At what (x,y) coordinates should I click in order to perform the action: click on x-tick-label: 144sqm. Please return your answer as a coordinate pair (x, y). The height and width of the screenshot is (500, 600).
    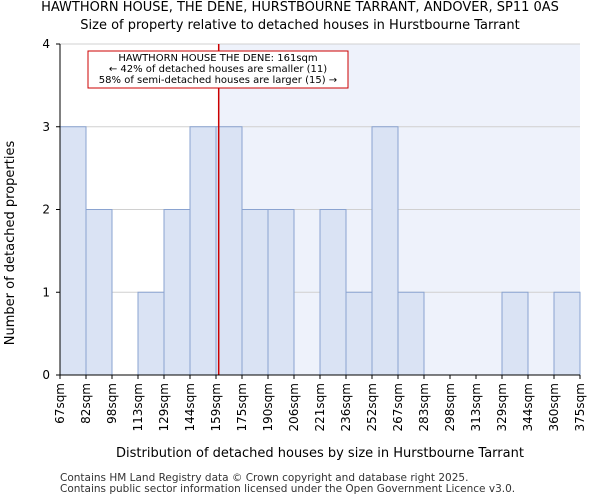
    Looking at the image, I should click on (190, 407).